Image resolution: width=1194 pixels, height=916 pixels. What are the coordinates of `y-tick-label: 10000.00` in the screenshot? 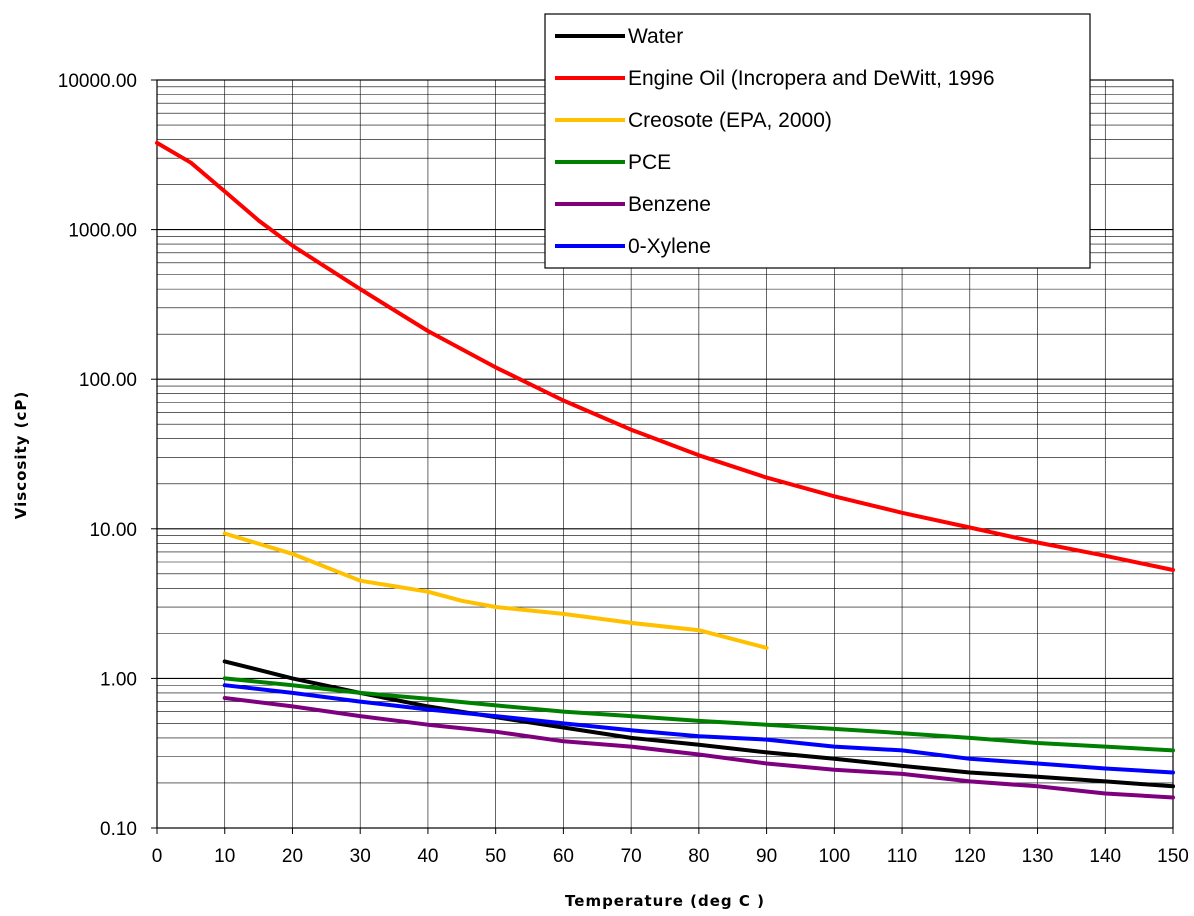 It's located at (97, 81).